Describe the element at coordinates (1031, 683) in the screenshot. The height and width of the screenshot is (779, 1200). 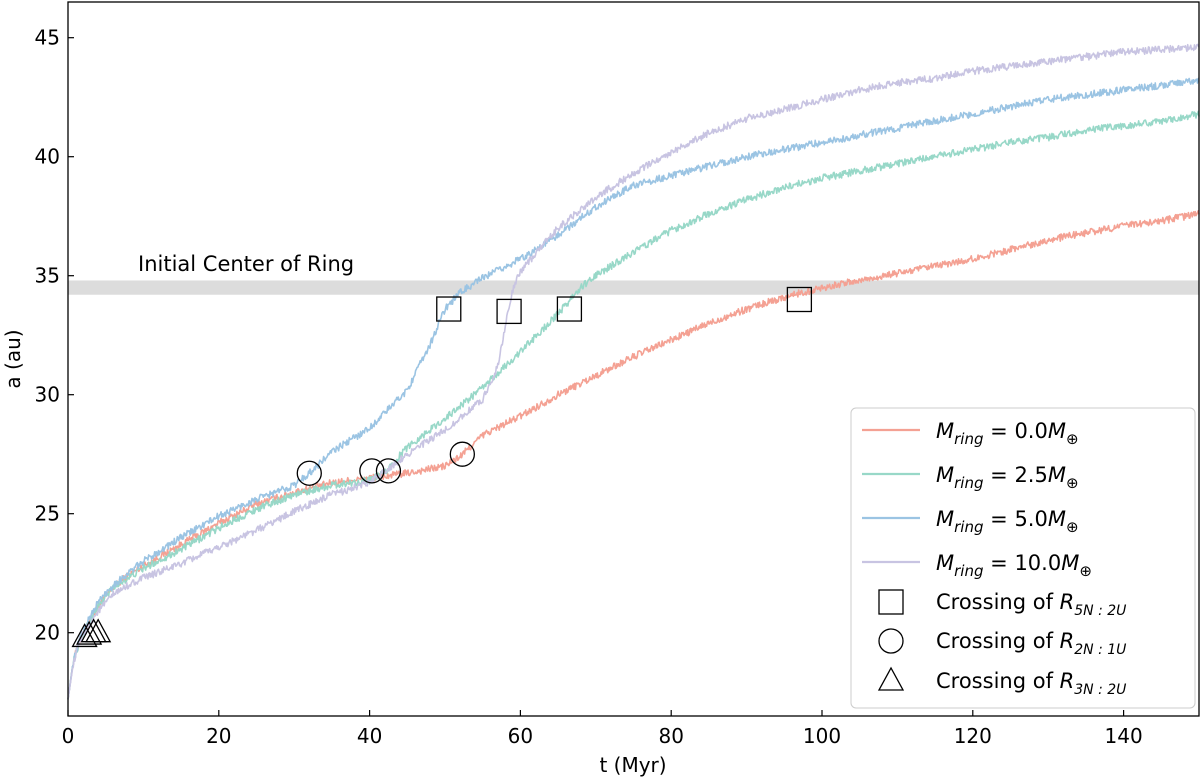
I see `legend-marker-label-2: Crossing of R3N : 2U` at that location.